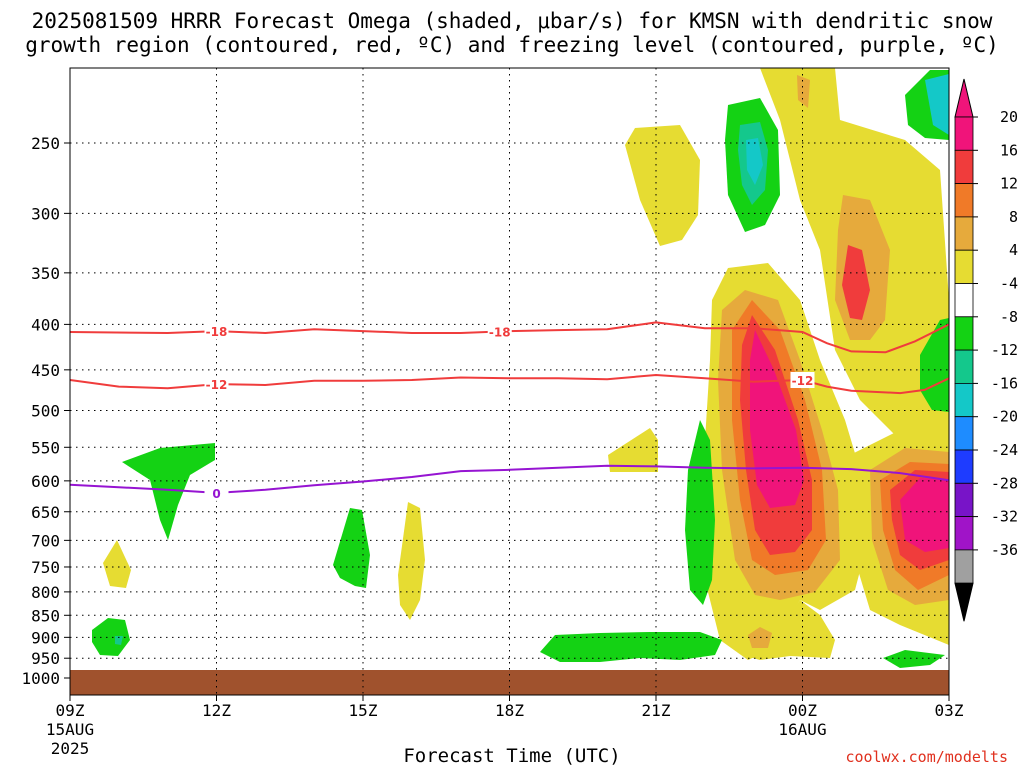 This screenshot has width=1024, height=768. What do you see at coordinates (986, 350) in the screenshot?
I see `colorbar: 20 16 12 8 4 -4 -8 -12 -16 -20 -24 -28 -32 -36` at bounding box center [986, 350].